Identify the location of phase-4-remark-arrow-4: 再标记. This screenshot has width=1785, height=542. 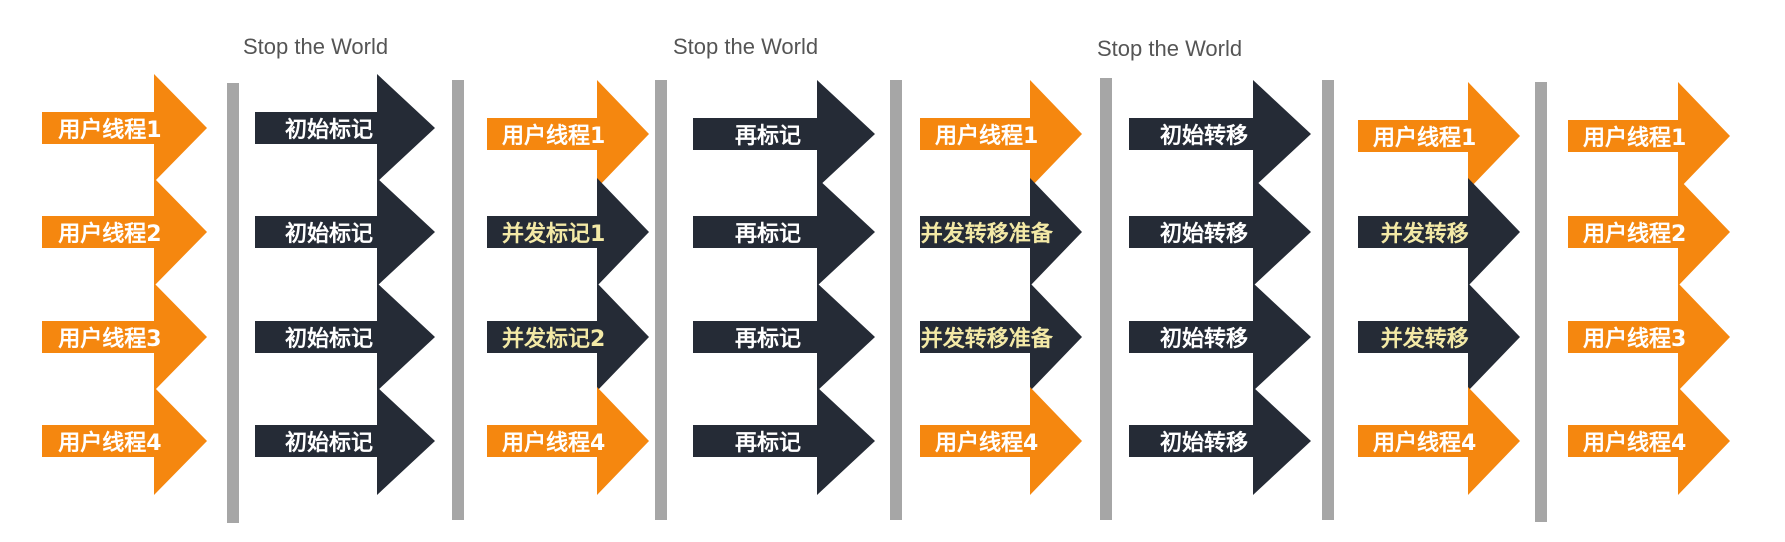
(784, 441).